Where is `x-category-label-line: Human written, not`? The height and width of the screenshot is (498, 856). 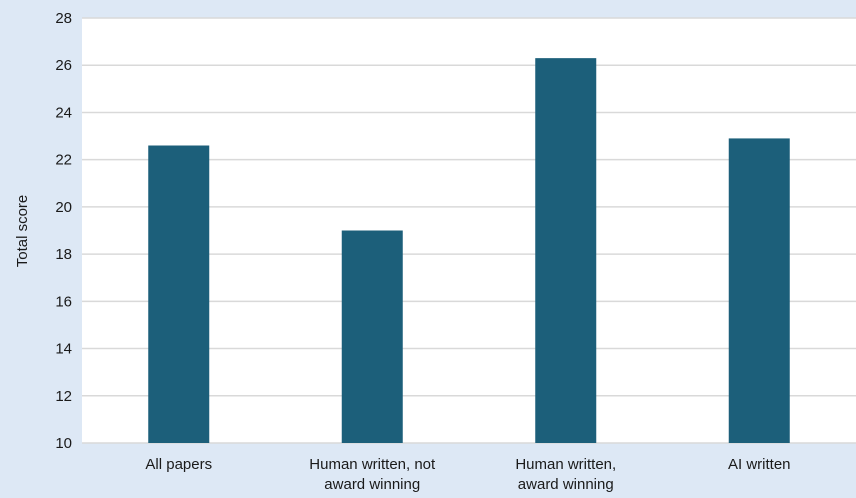
x-category-label-line: Human written, not is located at coordinates (372, 464).